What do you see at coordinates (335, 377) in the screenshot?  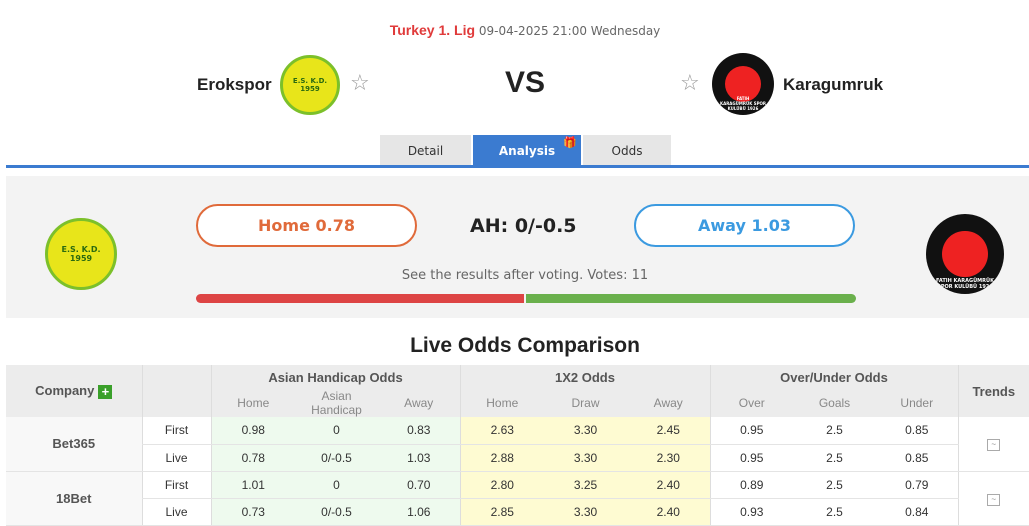 I see `ah-header: Asian Handicap Odds` at bounding box center [335, 377].